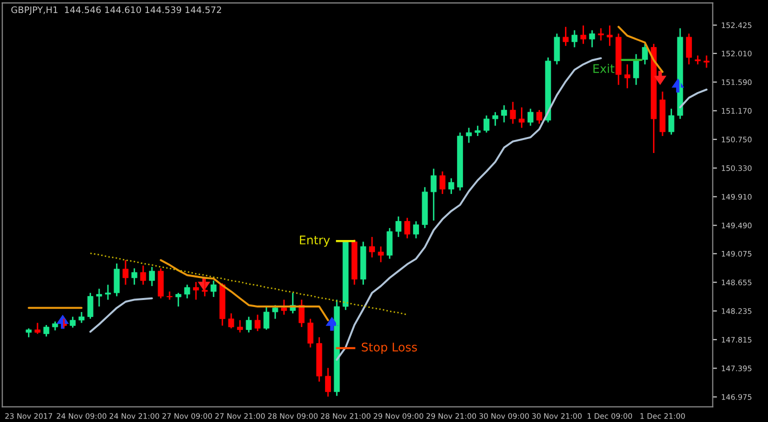 The image size is (768, 422). I want to click on chart-title: GBPJPY,H1 144.546 144.610 144.539 144.572, so click(116, 10).